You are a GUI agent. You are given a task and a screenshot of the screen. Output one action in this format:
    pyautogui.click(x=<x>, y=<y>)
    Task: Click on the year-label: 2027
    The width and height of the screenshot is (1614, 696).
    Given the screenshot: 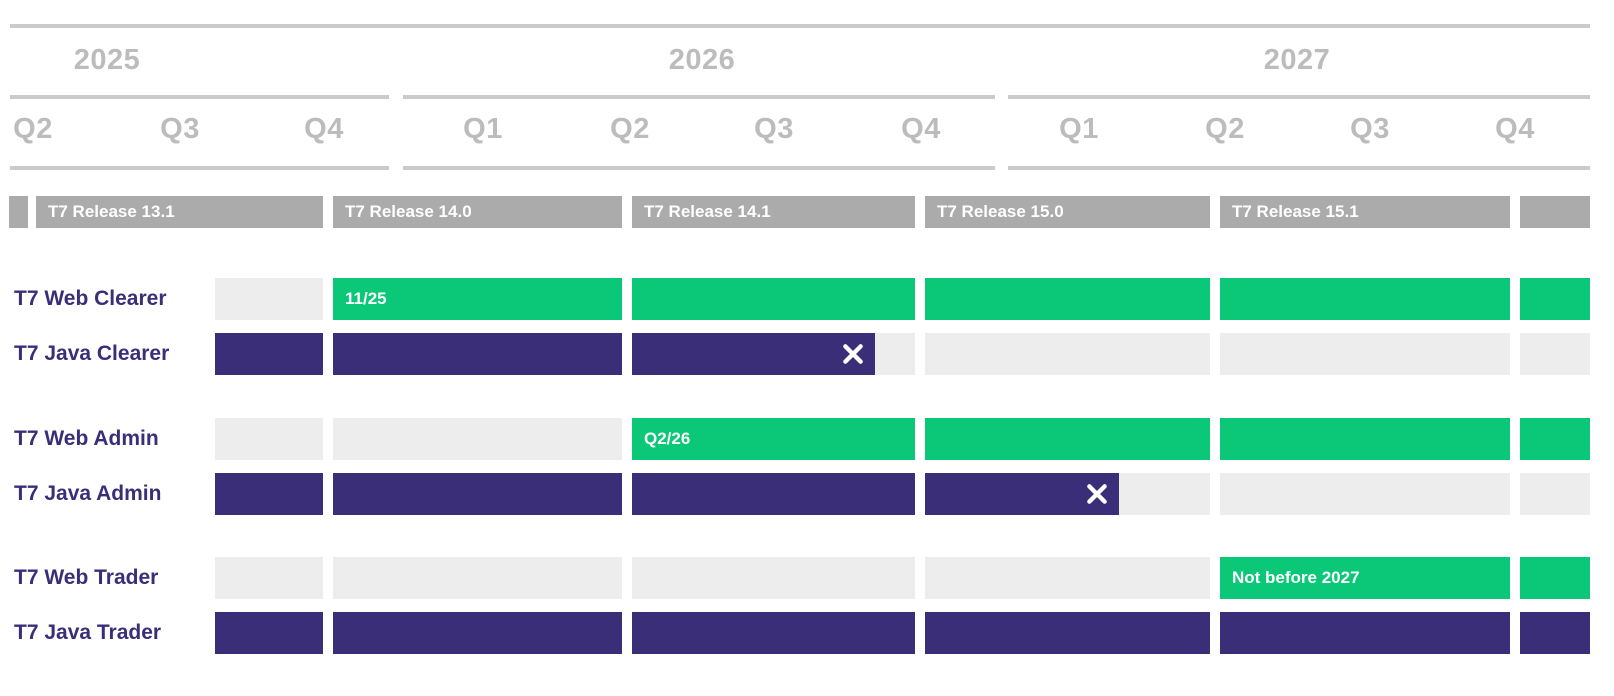 What is the action you would take?
    pyautogui.click(x=1297, y=60)
    